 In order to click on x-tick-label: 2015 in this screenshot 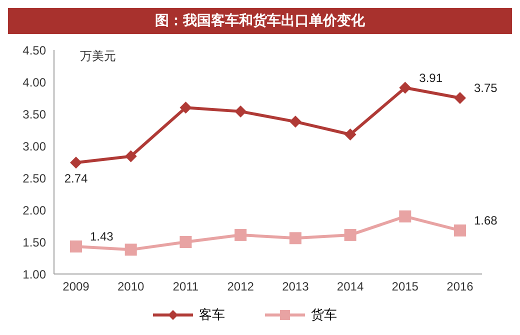, I will do `click(405, 287)`.